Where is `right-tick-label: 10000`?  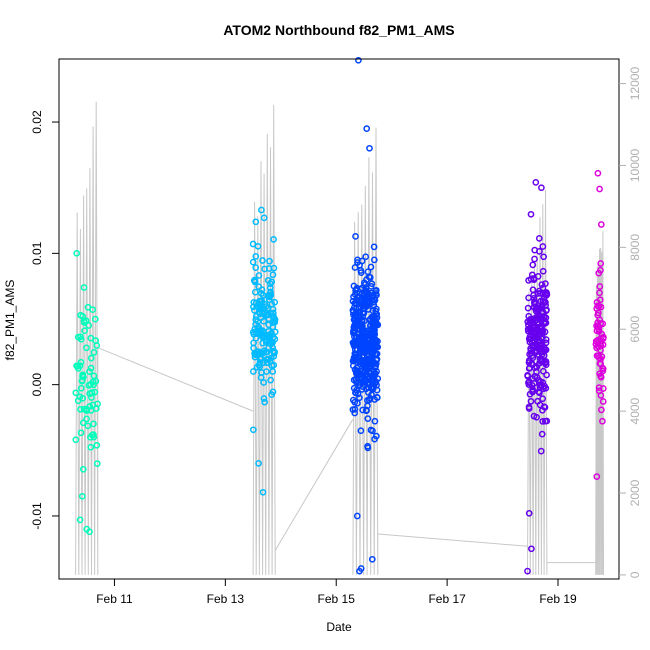 right-tick-label: 10000 is located at coordinates (635, 165).